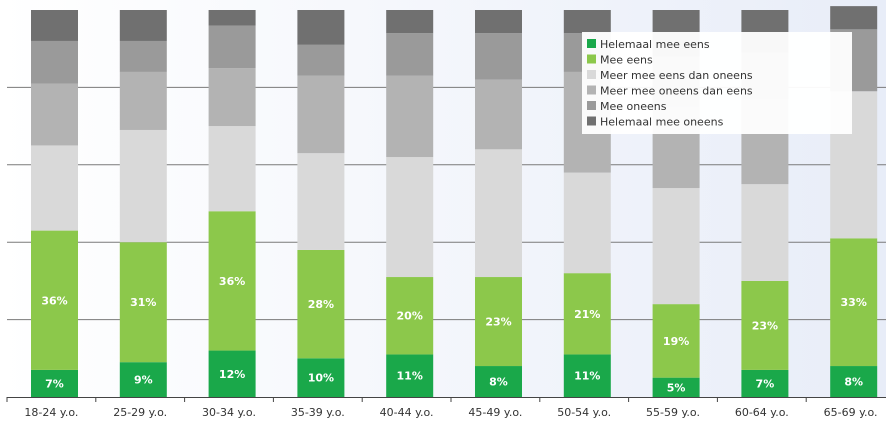  I want to click on bar-45-49-y-o-meer-mee-oneens-dan-eens, so click(498, 114).